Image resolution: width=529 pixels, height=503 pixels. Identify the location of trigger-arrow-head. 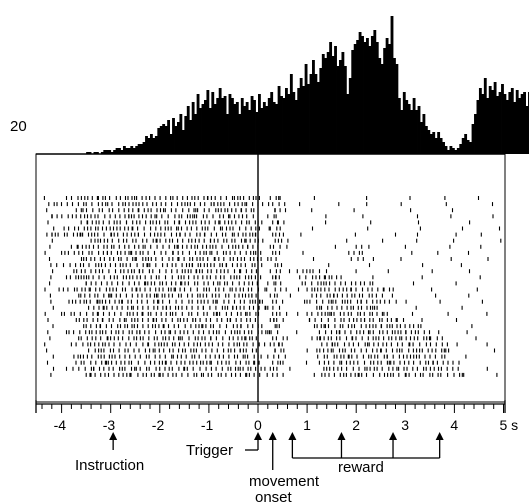
(258, 436).